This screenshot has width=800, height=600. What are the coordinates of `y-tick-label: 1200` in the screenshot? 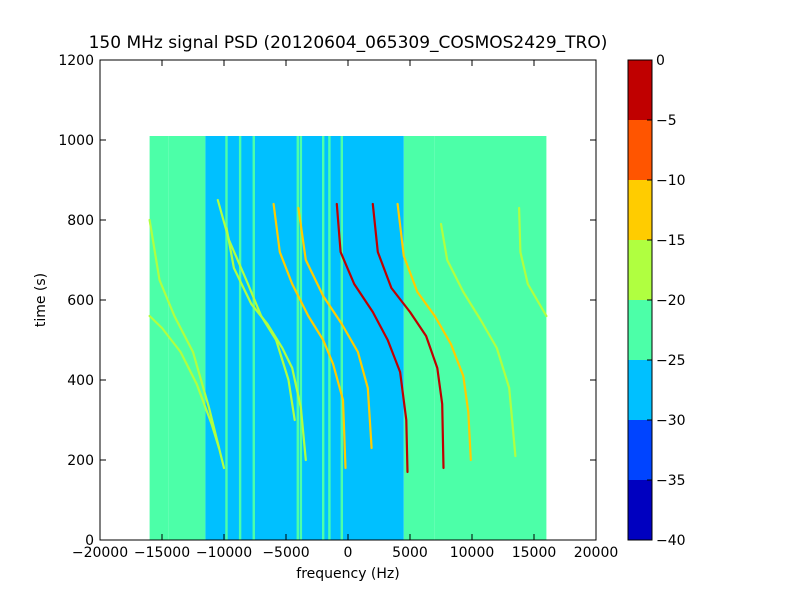 It's located at (76, 61).